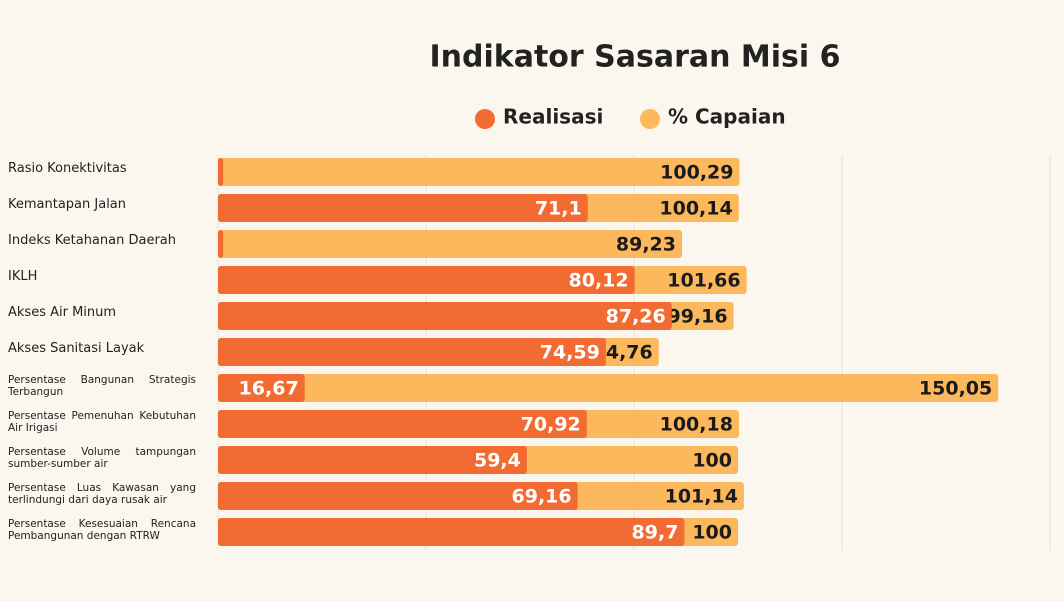  I want to click on category-label: Kemantapan Jalan, so click(67, 204).